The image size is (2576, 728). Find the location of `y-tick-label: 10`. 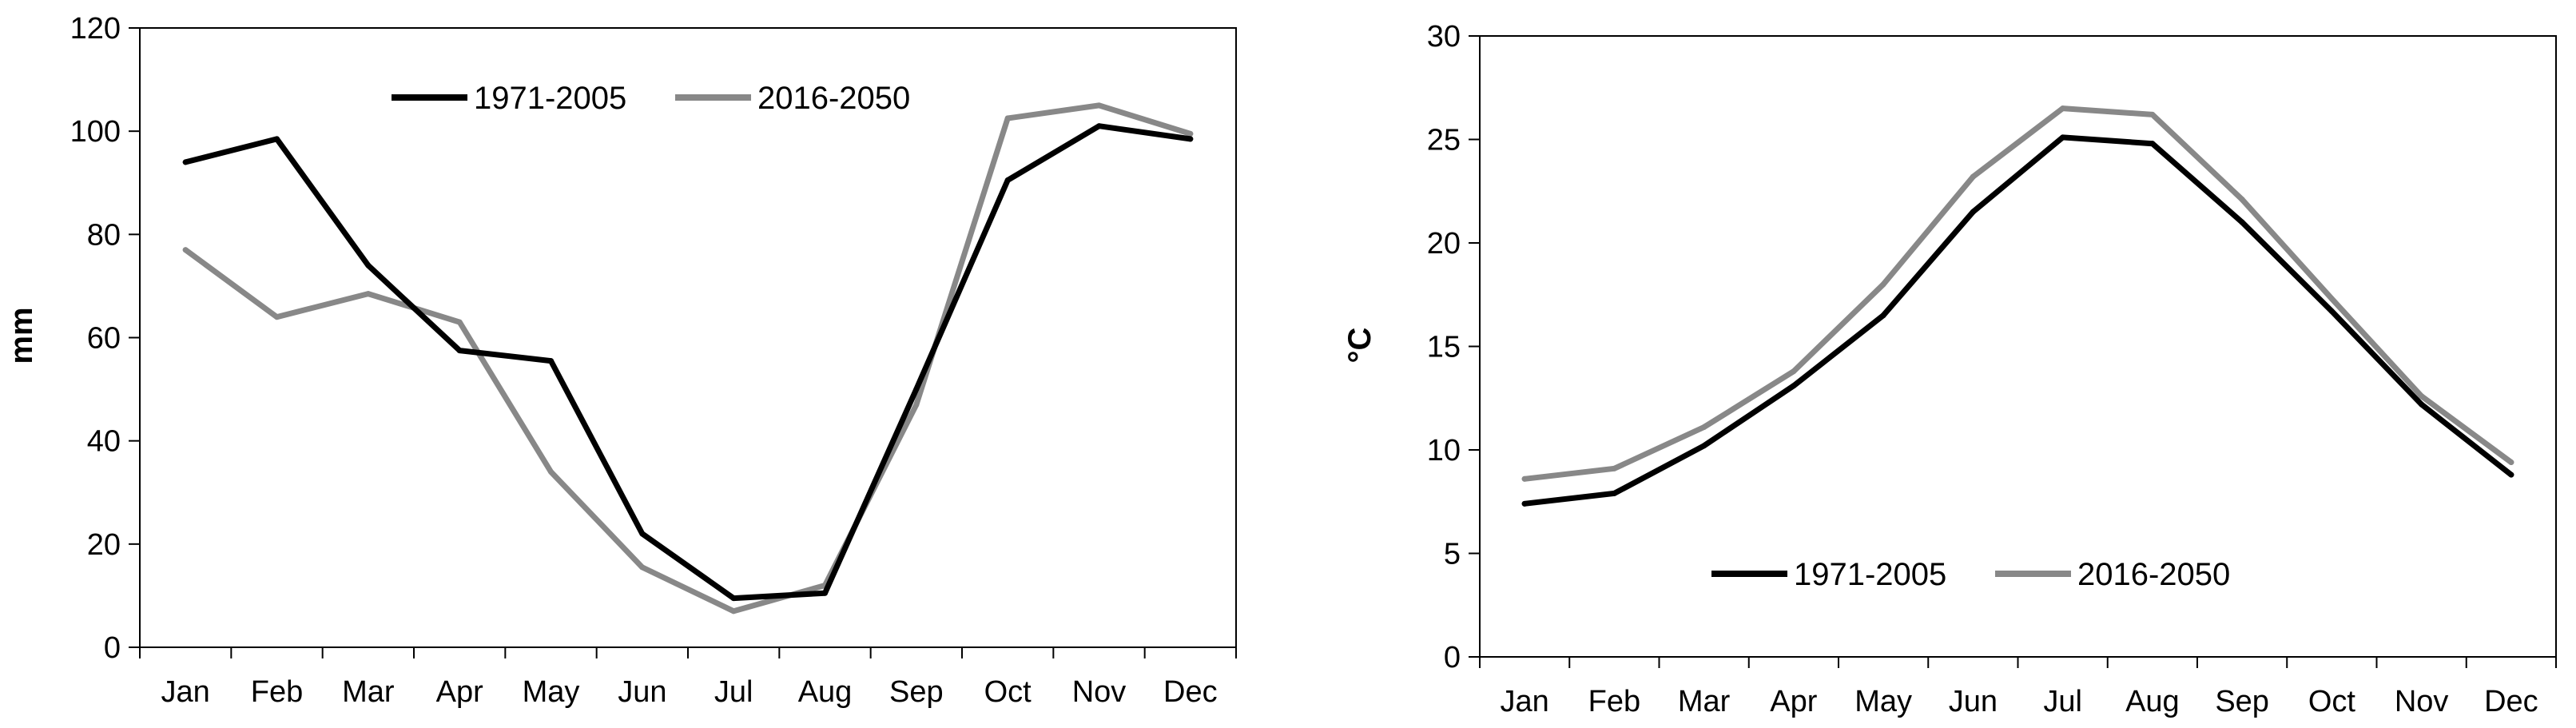

y-tick-label: 10 is located at coordinates (1444, 450).